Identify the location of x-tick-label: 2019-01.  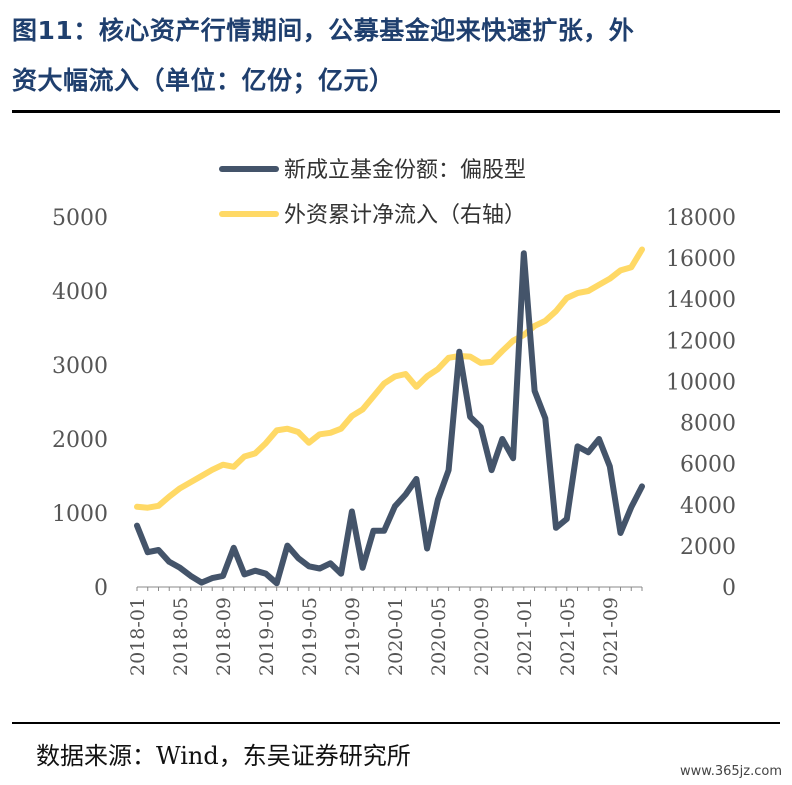
(267, 636).